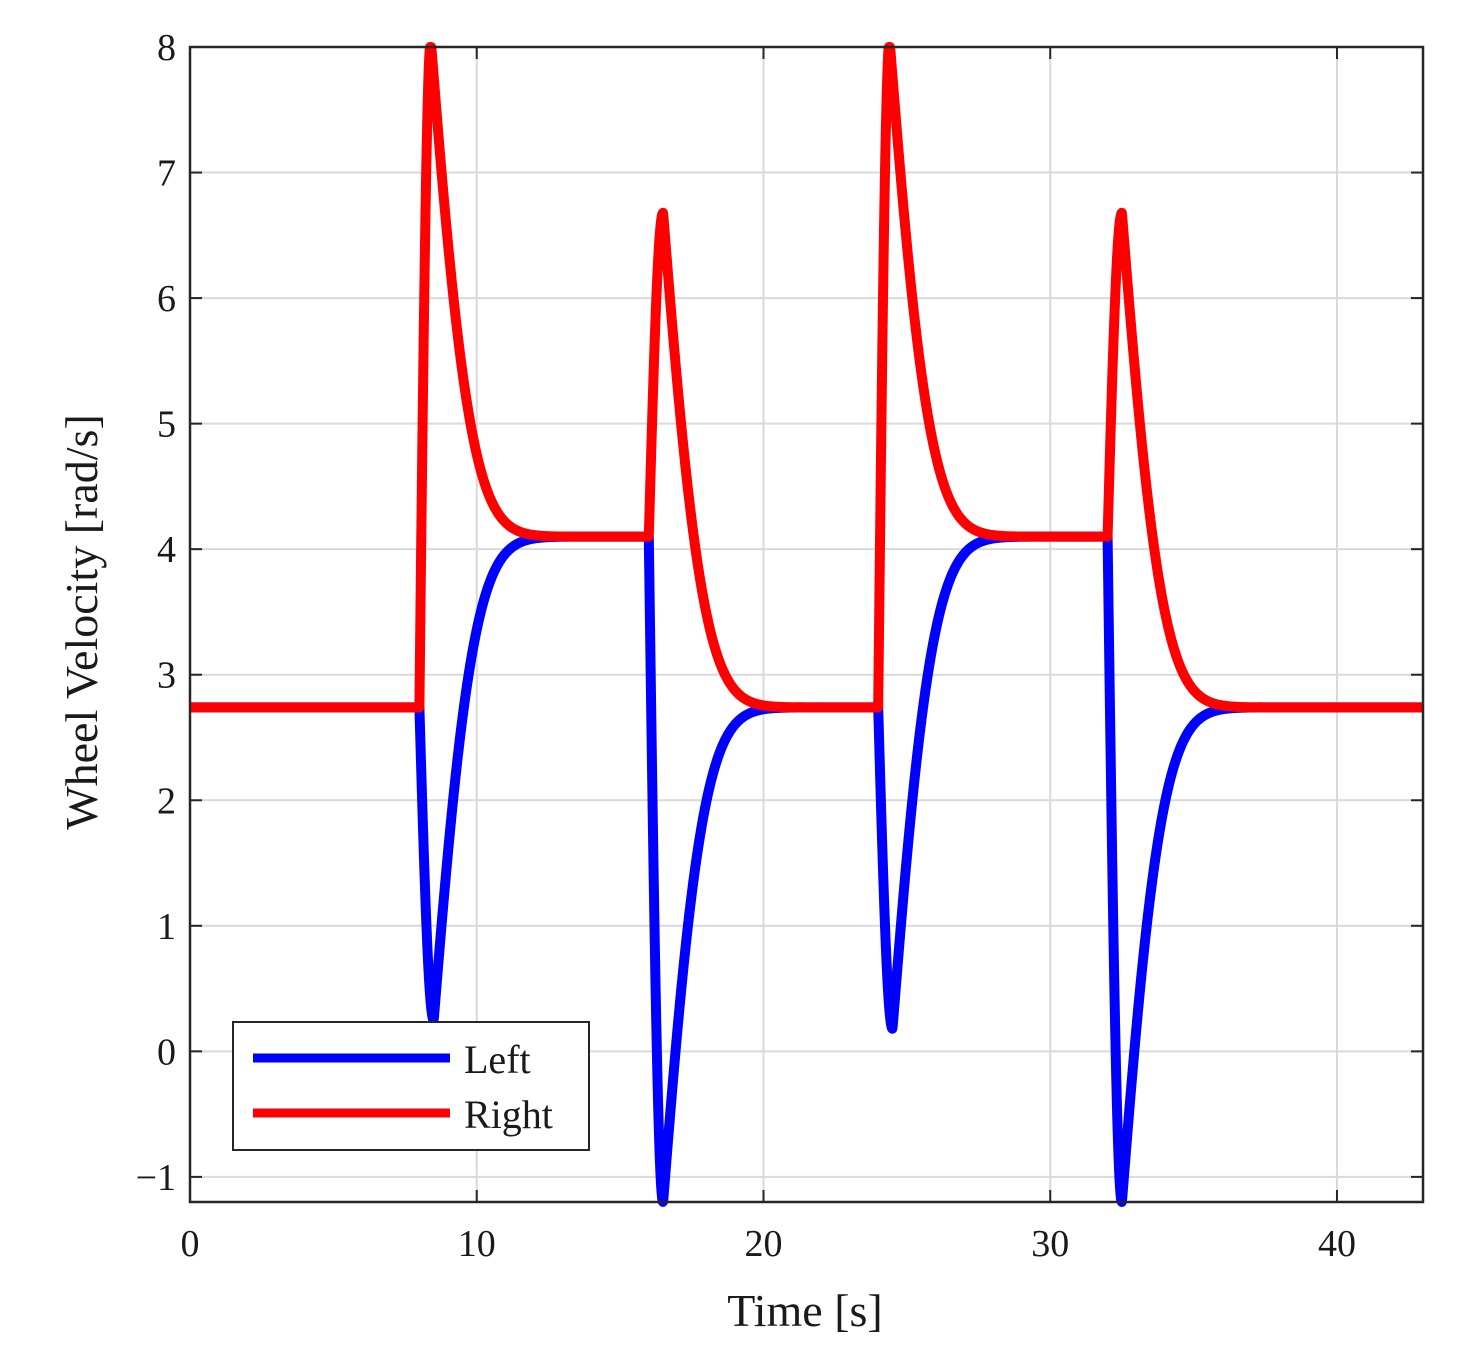 The height and width of the screenshot is (1371, 1466). I want to click on x-axis-title: Time [s], so click(805, 1310).